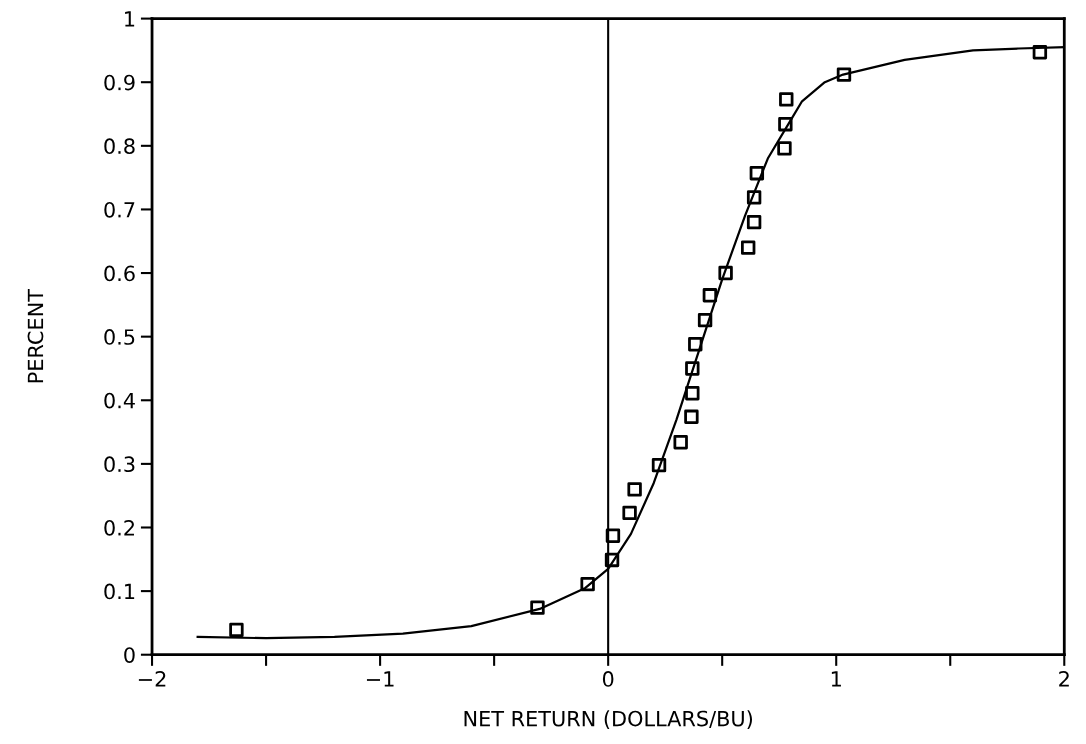  Describe the element at coordinates (119, 146) in the screenshot. I see `y-tick-label: 0.8` at that location.